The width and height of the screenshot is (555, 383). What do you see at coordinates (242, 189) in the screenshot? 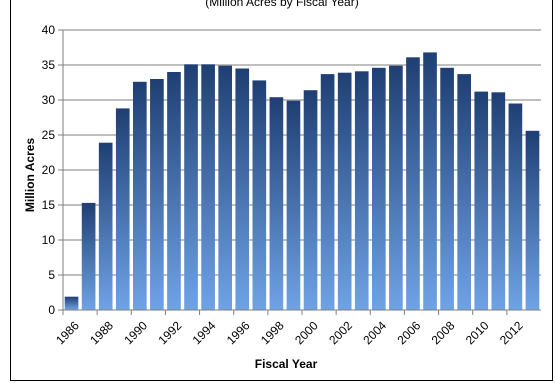
I see `bar-1996` at bounding box center [242, 189].